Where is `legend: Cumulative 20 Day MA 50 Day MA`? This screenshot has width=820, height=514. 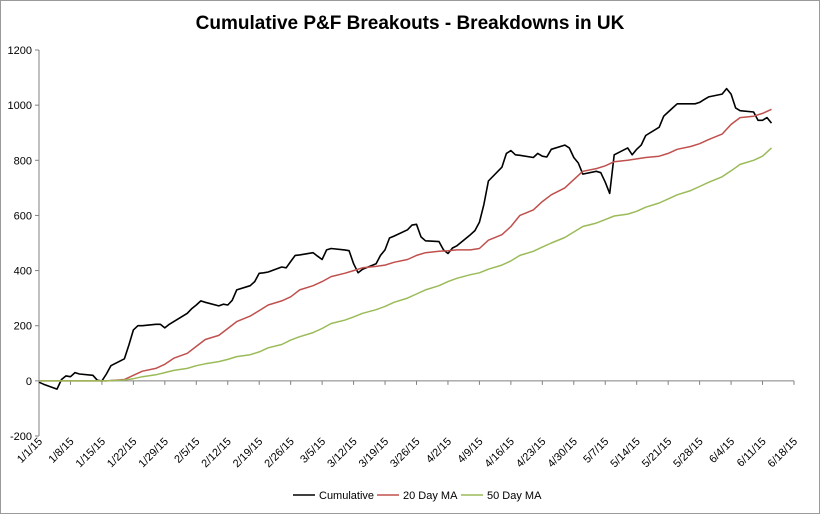 legend: Cumulative 20 Day MA 50 Day MA is located at coordinates (417, 496).